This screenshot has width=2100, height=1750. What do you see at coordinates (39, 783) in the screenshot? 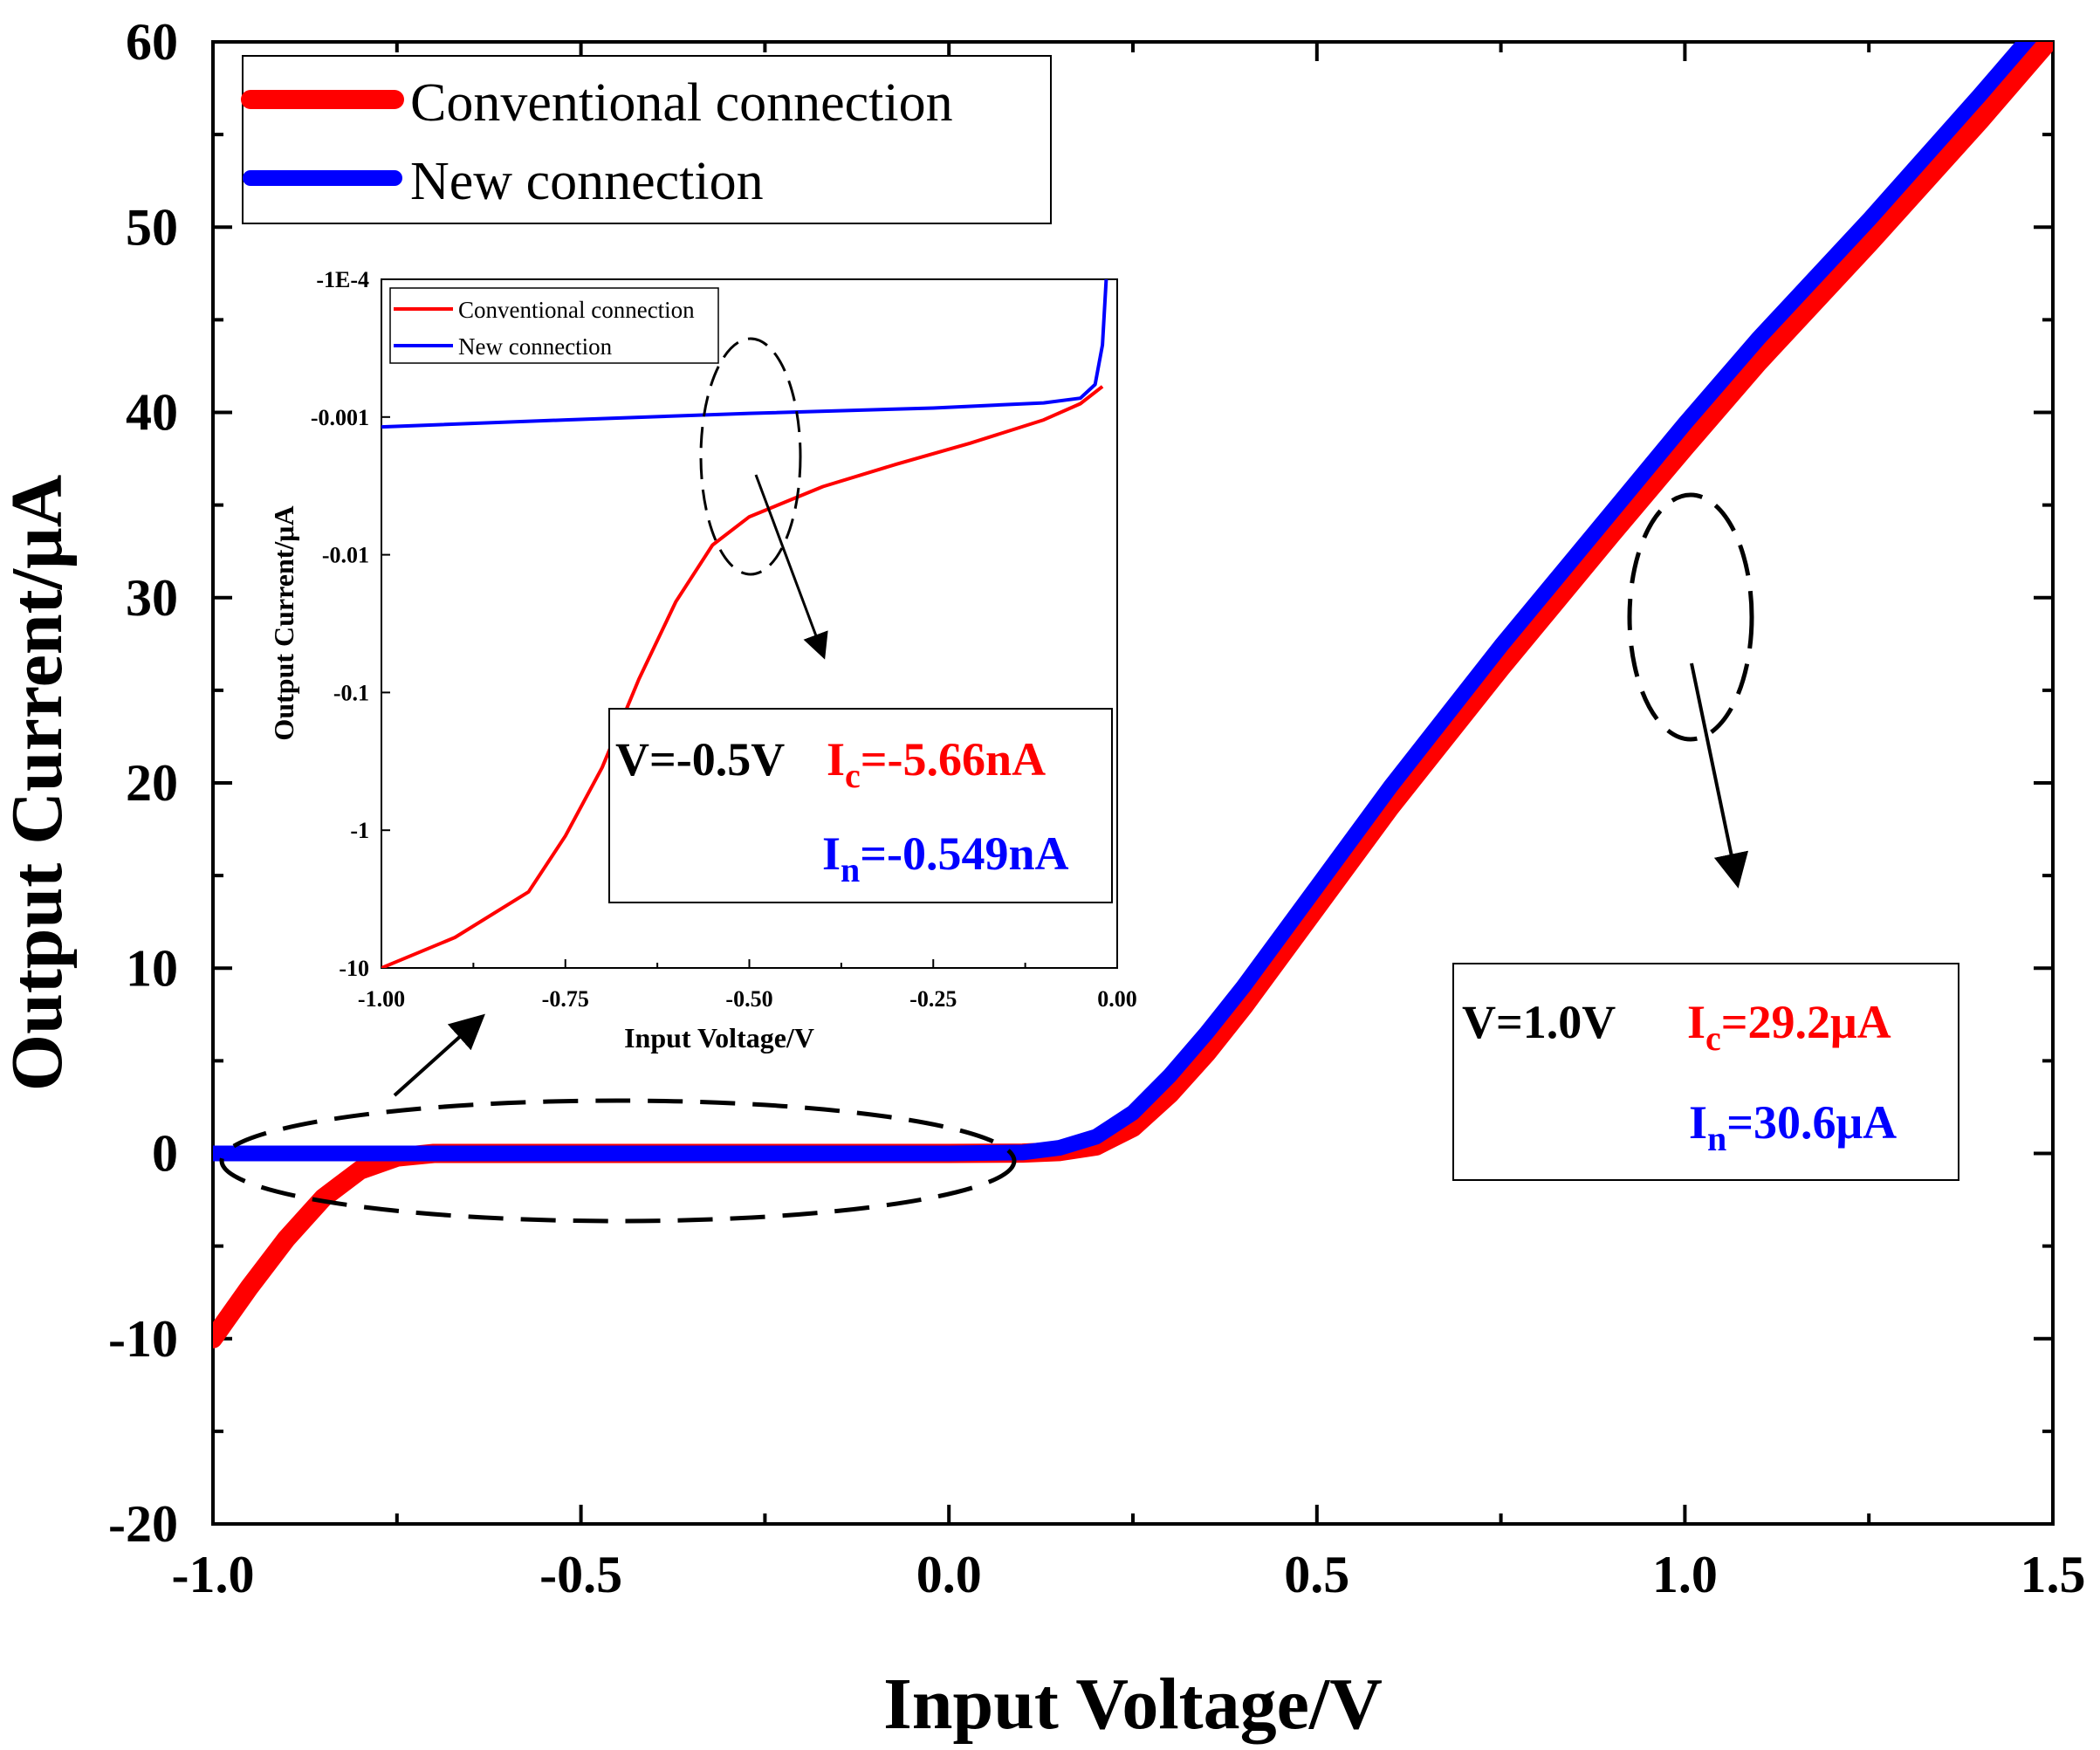
I see `main-y-axis-title: Output Current/μA` at bounding box center [39, 783].